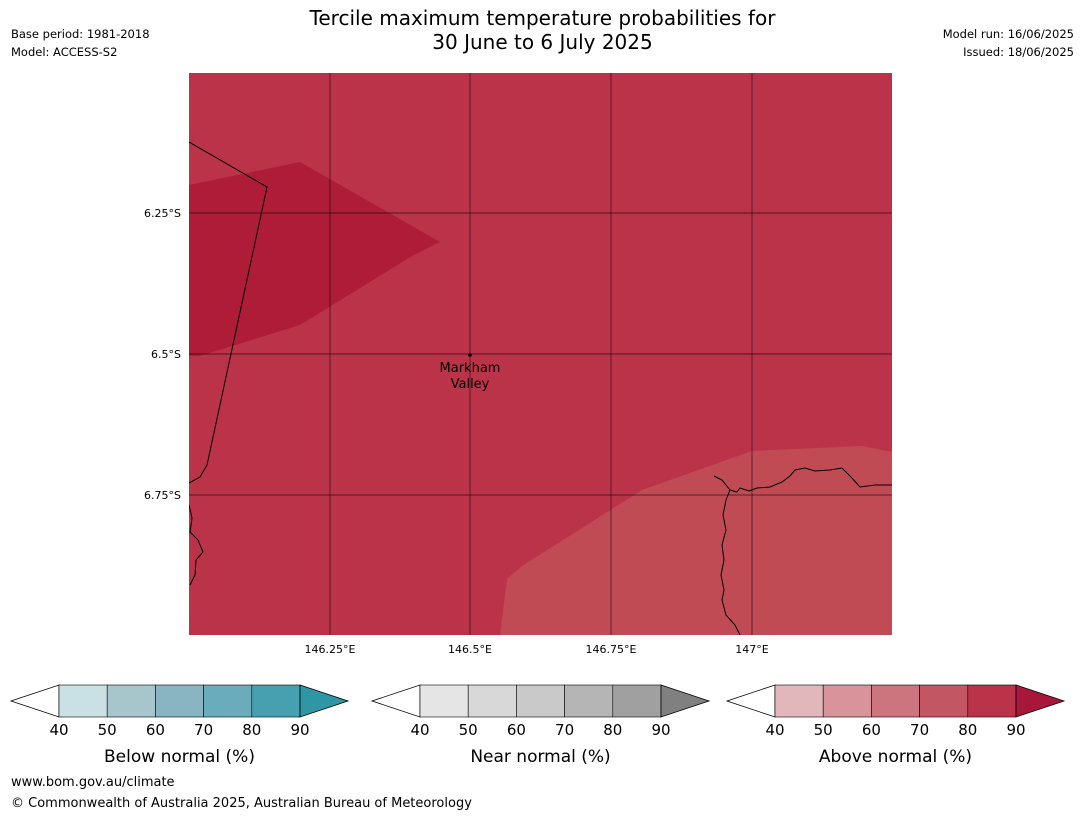 This screenshot has height=816, width=1085. Describe the element at coordinates (537, 649) in the screenshot. I see `lon-axis-labels: 146.25°E 146.5°E 146.75°E 147°E` at that location.